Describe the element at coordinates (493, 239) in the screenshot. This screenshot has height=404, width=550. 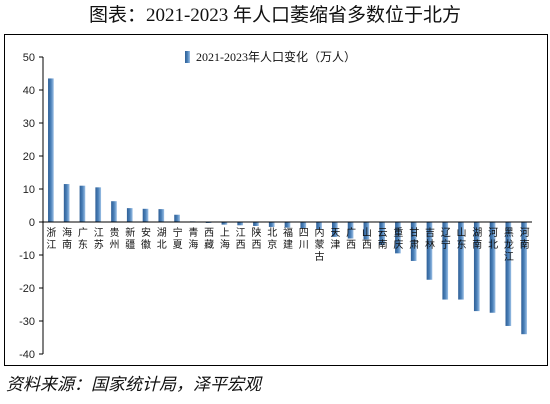
I see `x-tick-label: 河北` at that location.